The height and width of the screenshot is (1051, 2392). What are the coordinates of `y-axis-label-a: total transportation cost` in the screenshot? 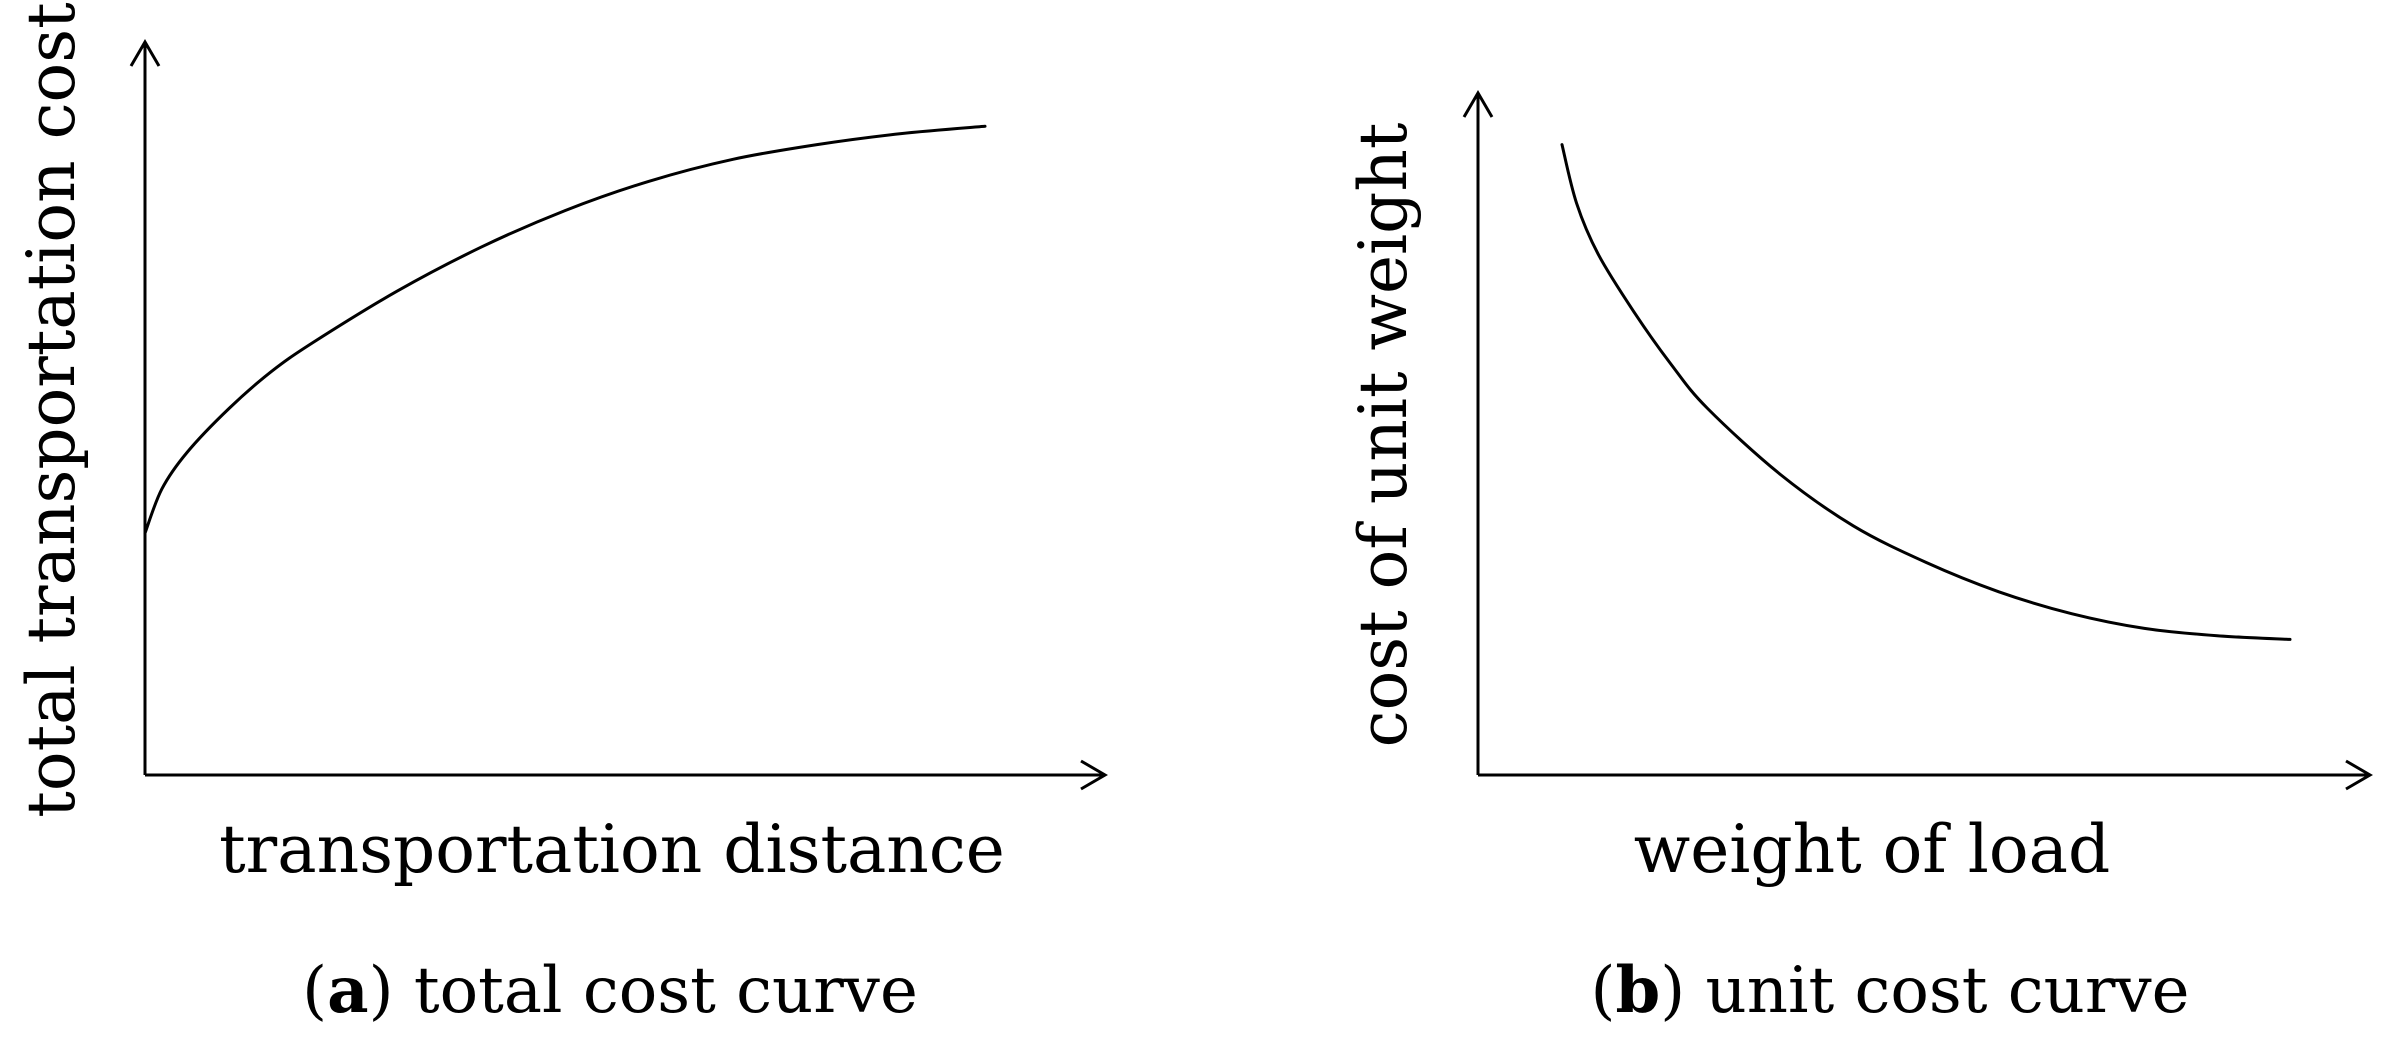 It's located at (51, 409).